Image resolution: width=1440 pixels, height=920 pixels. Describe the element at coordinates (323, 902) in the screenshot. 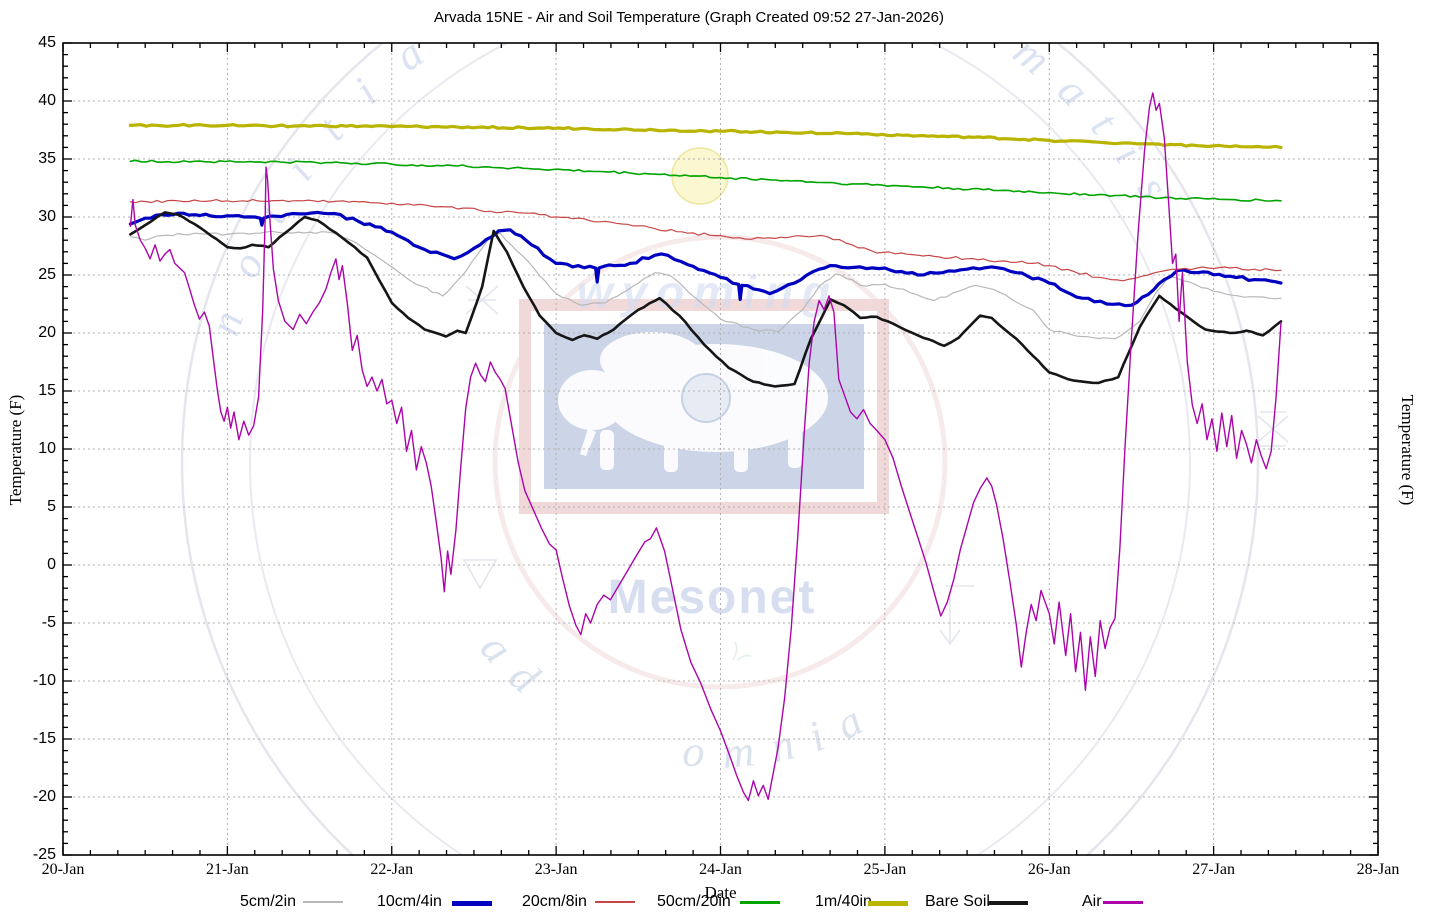

I see `legend-swatch-5cm-2in` at that location.